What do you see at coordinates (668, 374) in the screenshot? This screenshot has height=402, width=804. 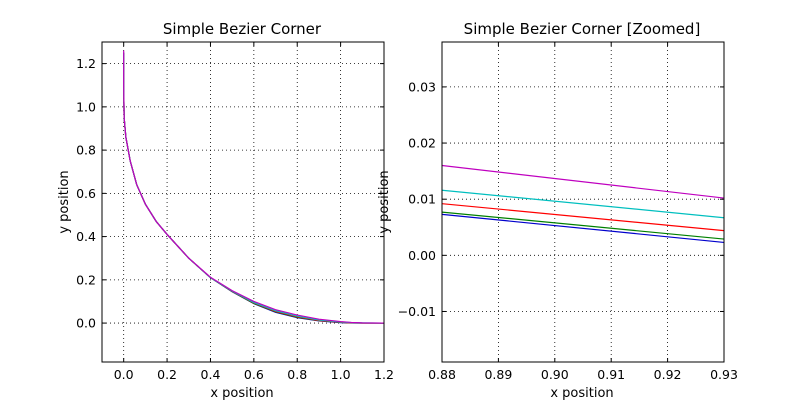 I see `right-x-tick-label: 0.92` at bounding box center [668, 374].